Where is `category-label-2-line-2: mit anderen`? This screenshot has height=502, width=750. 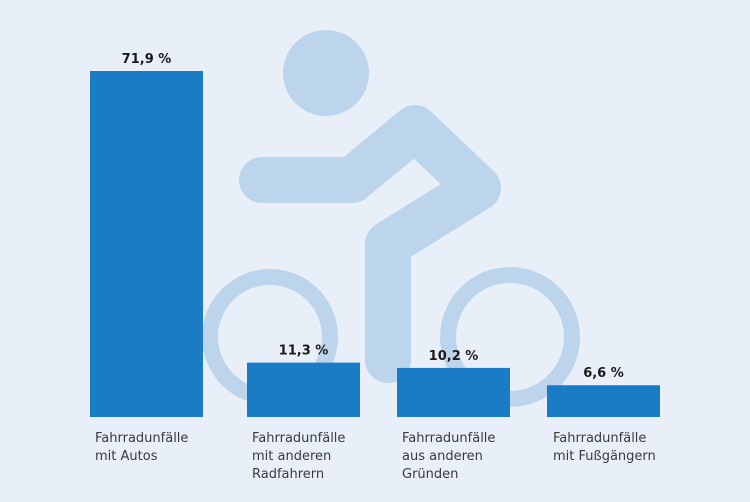 category-label-2-line-2: mit anderen is located at coordinates (291, 456).